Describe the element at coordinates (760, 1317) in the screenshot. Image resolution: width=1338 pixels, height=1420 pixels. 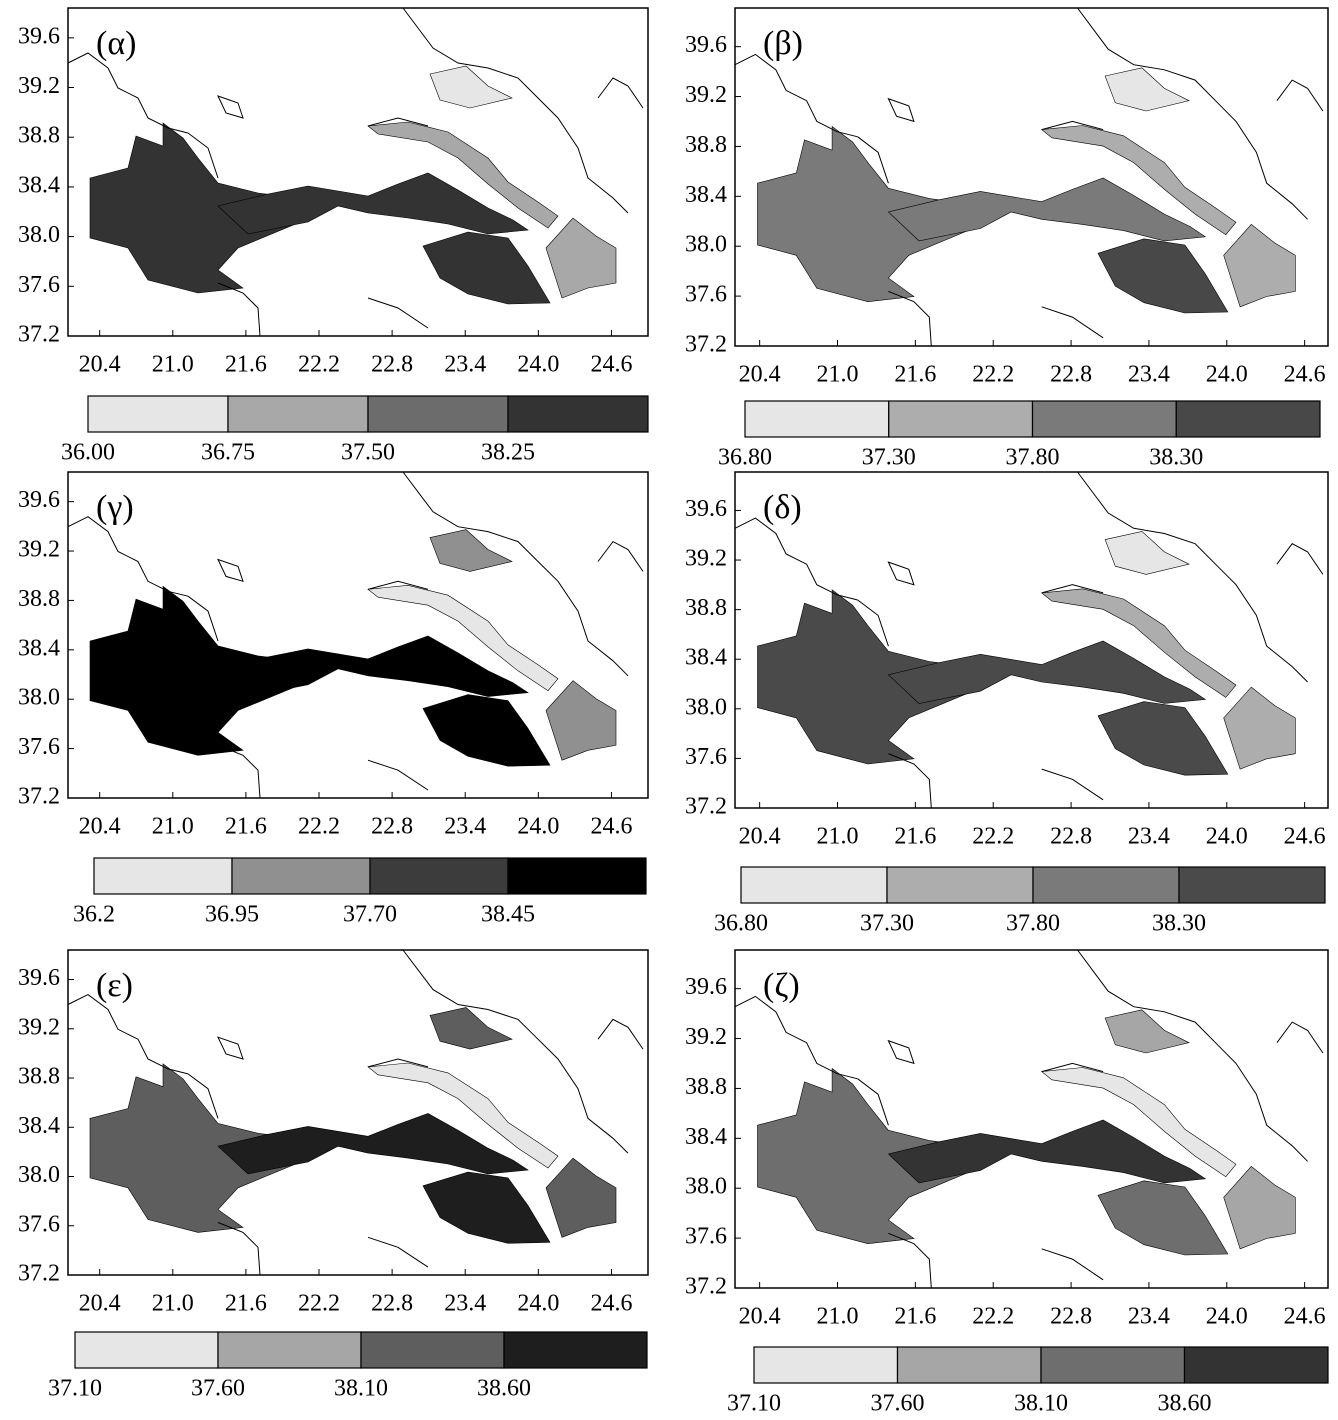
I see `x-tick-label: 20.4` at that location.